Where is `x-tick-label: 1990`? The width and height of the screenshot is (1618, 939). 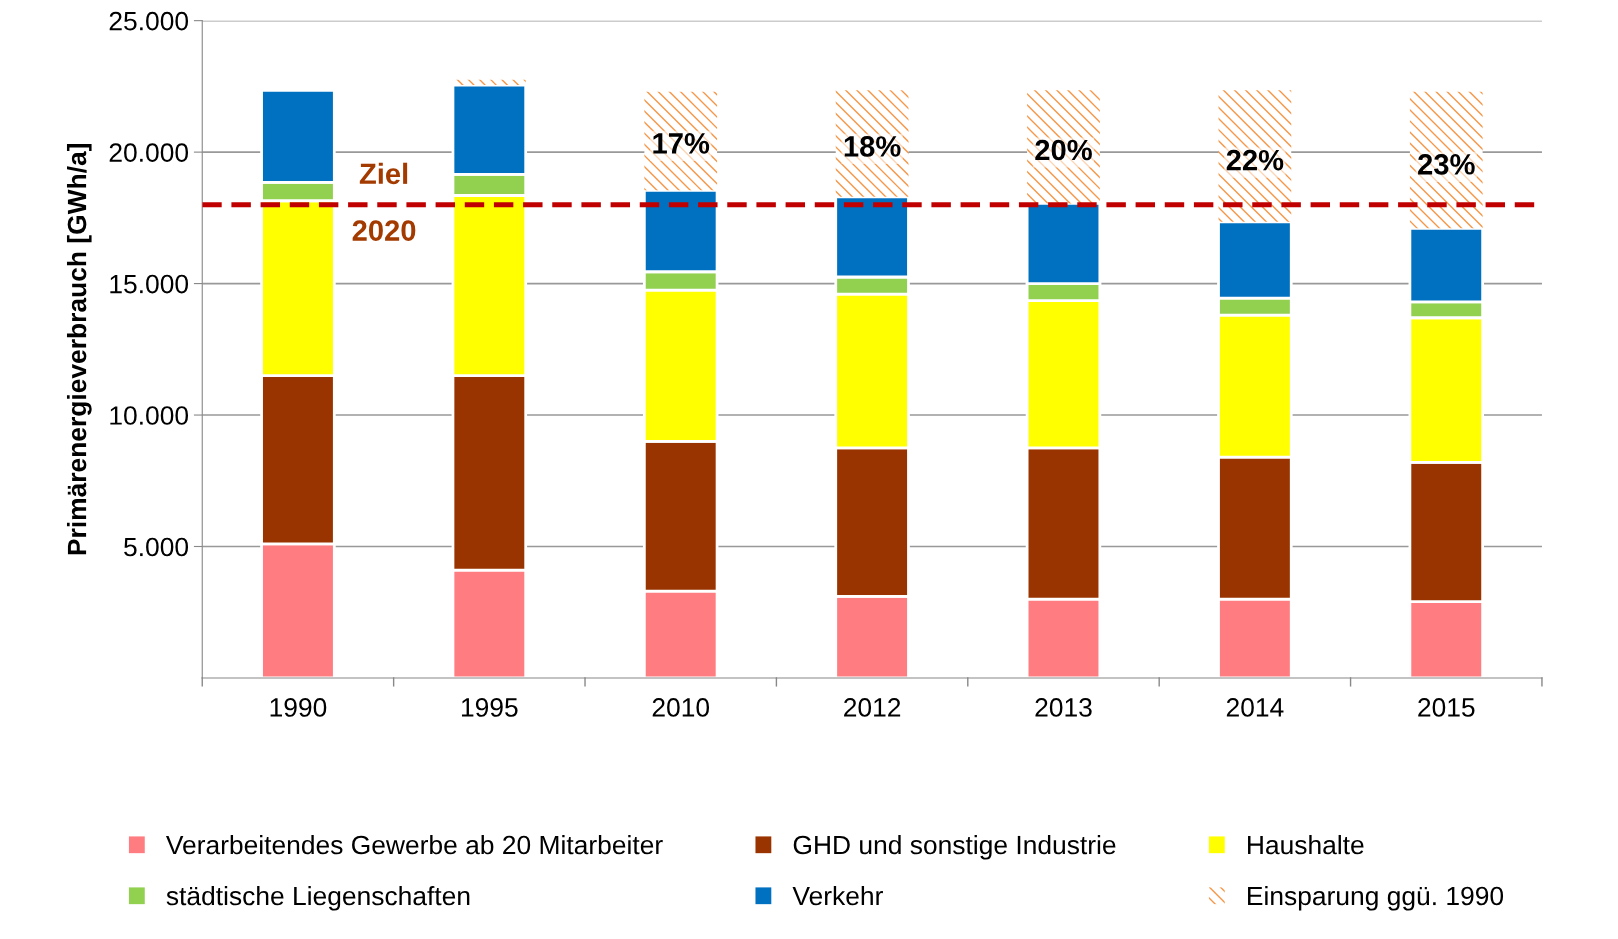 x-tick-label: 1990 is located at coordinates (298, 707).